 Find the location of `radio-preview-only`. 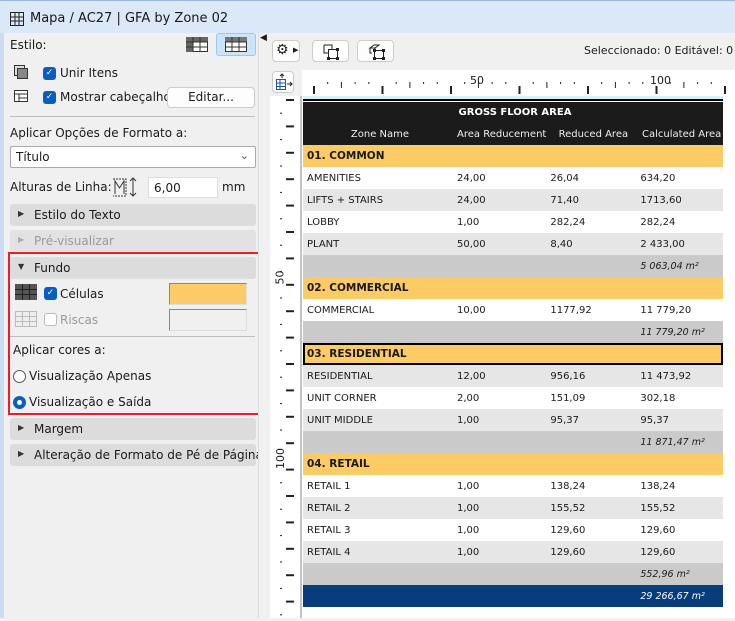

radio-preview-only is located at coordinates (19, 376).